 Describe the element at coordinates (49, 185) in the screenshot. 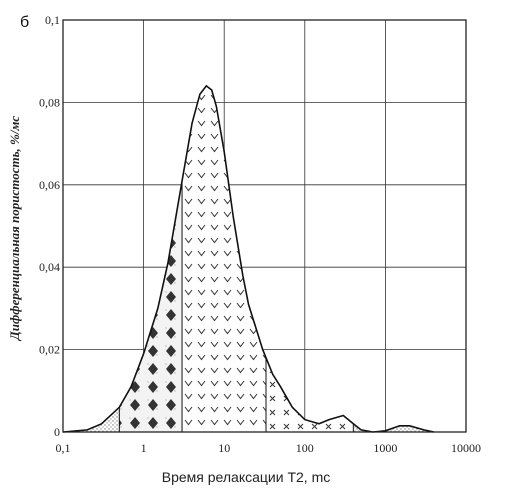

I see `y-tick-label: 0,06` at that location.